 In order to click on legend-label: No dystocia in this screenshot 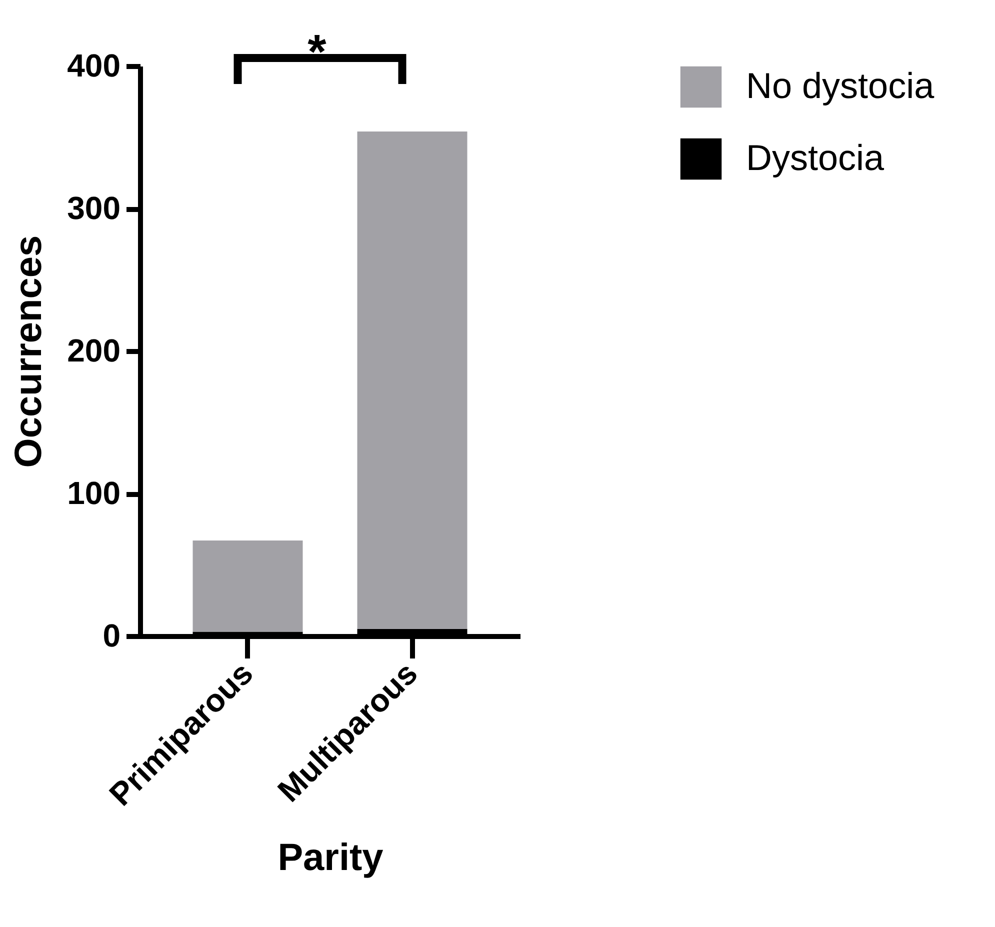, I will do `click(841, 85)`.